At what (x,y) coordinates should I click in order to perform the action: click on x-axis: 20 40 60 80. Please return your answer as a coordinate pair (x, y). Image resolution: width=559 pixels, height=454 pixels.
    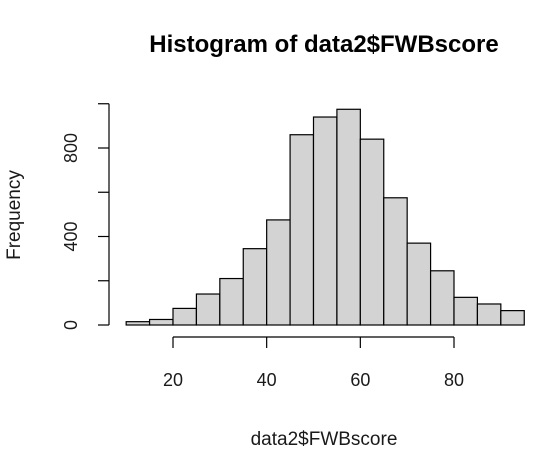
    Looking at the image, I should click on (313, 363).